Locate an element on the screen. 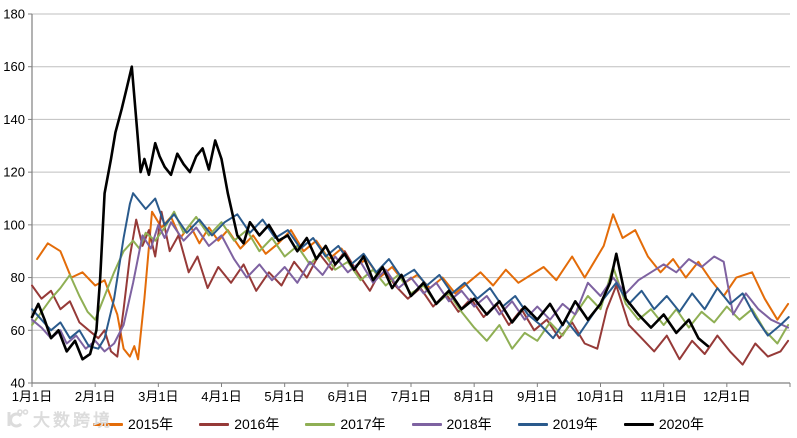 The width and height of the screenshot is (797, 438). legend-item-2020年: 2020年 is located at coordinates (663, 424).